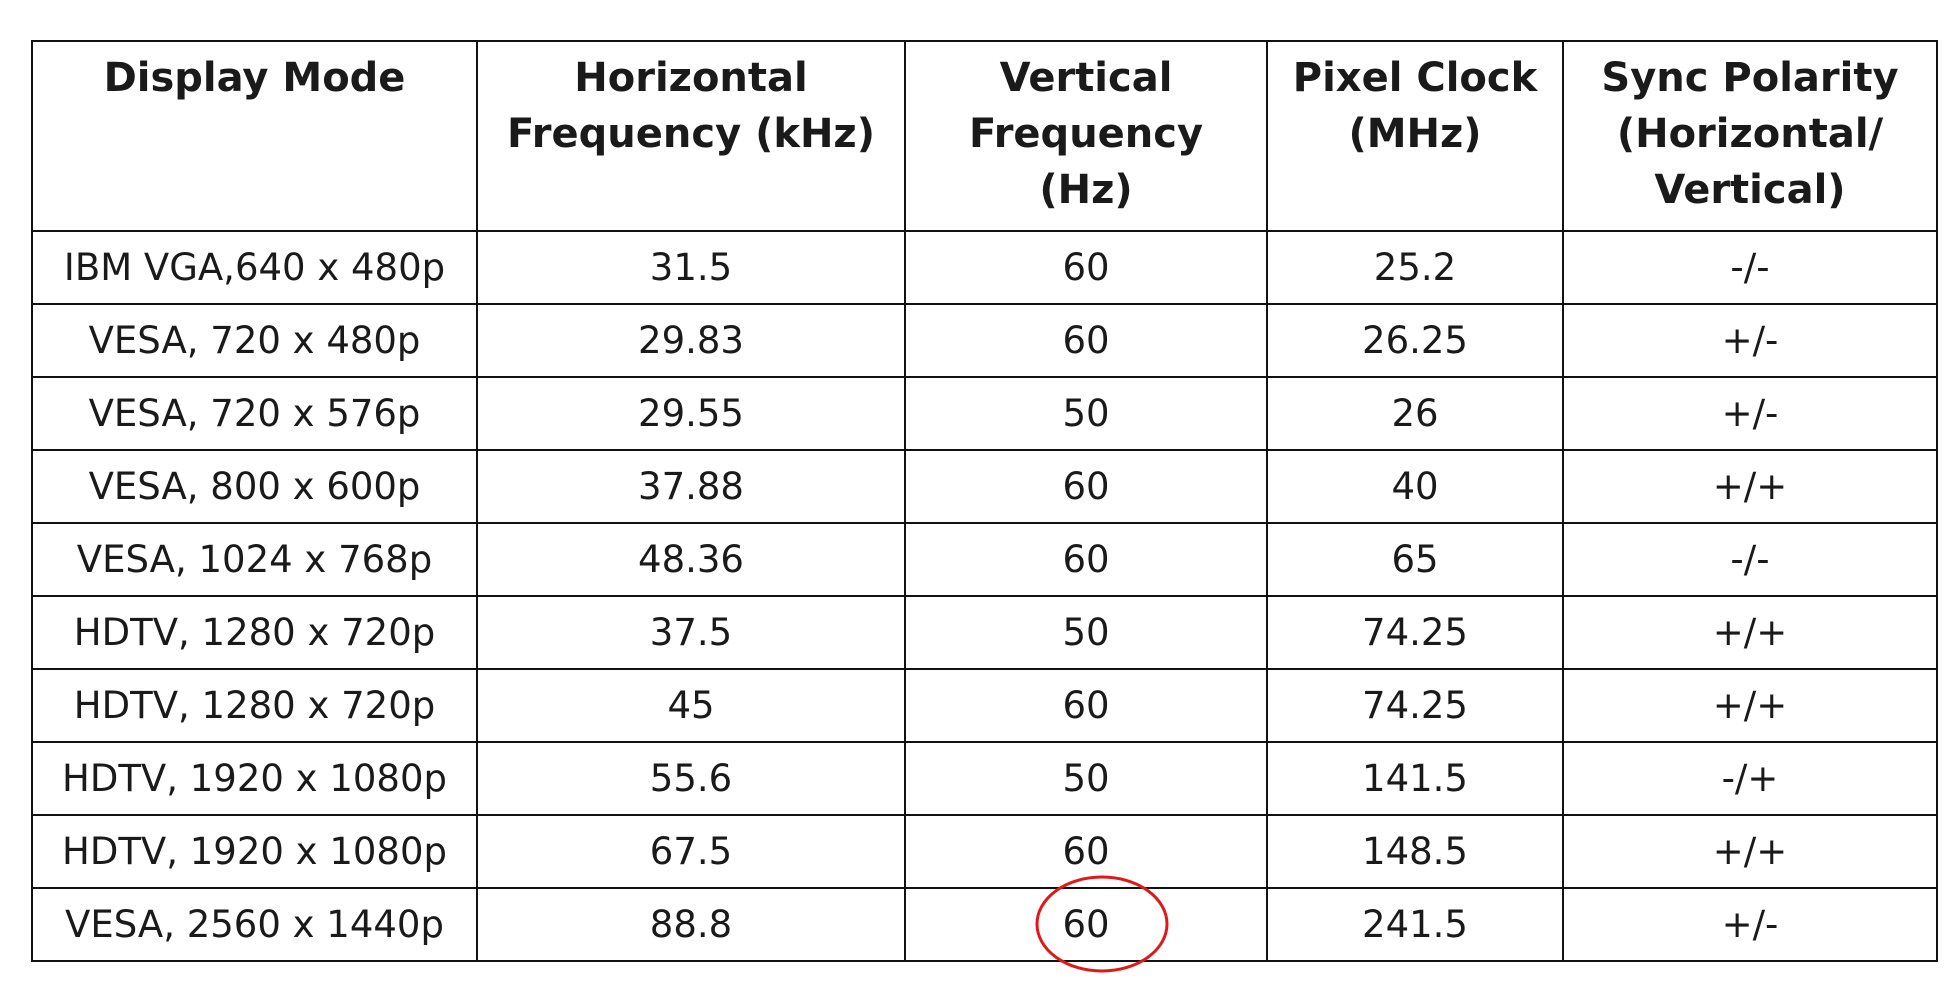 This screenshot has width=1958, height=988. Describe the element at coordinates (691, 136) in the screenshot. I see `header-cell: Horizontal Frequency (kHz)` at that location.